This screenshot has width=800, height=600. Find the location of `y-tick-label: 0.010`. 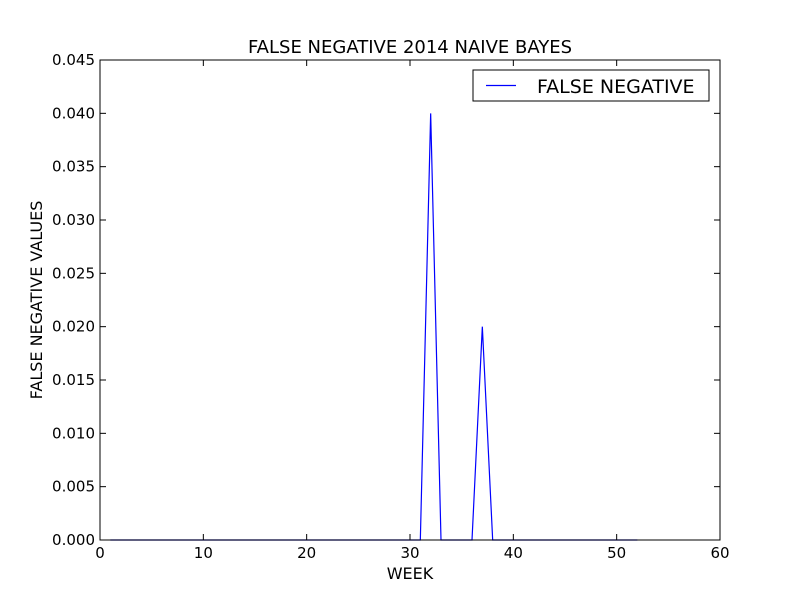

y-tick-label: 0.010 is located at coordinates (73, 433).